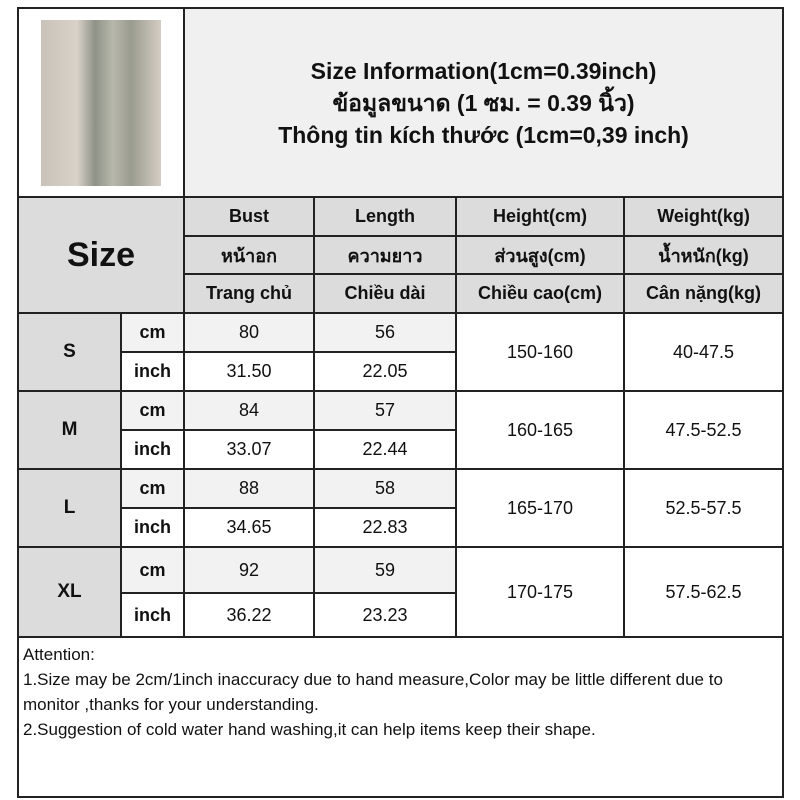  Describe the element at coordinates (249, 570) in the screenshot. I see `bust-cm: 92` at that location.